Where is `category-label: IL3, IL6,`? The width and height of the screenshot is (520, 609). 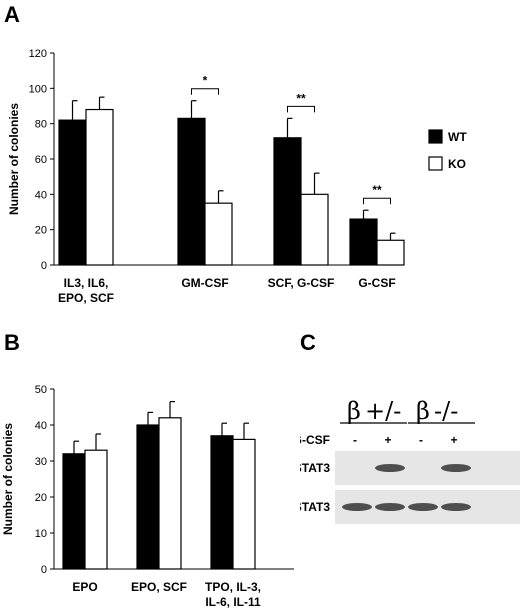
category-label: IL3, IL6, is located at coordinates (86, 283).